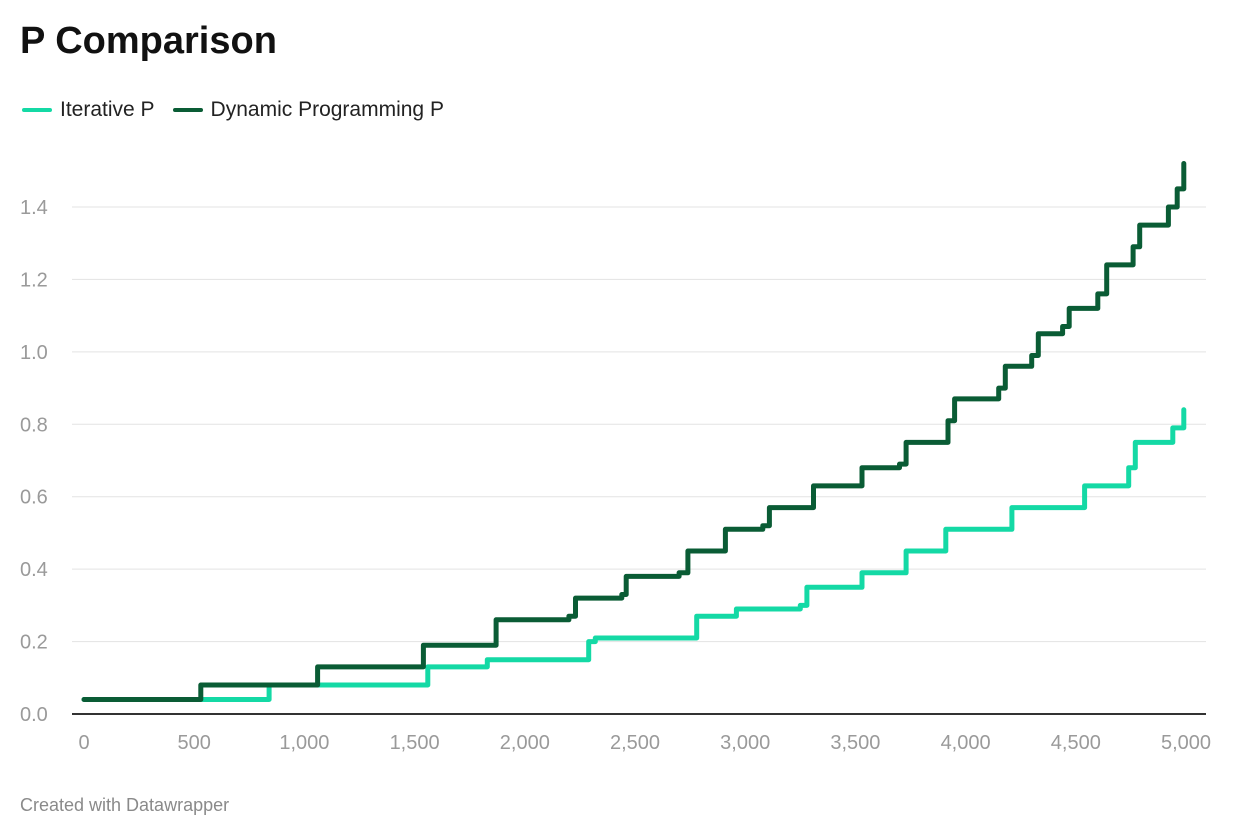 The image size is (1240, 840). Describe the element at coordinates (525, 743) in the screenshot. I see `x-tick-label: 2,000` at that location.